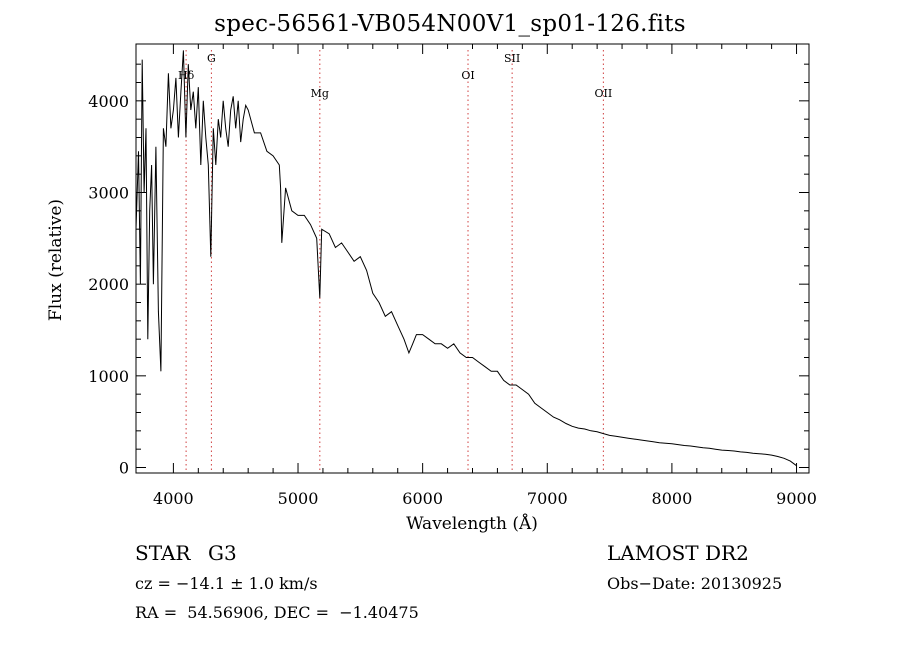 Image resolution: width=900 pixels, height=650 pixels. What do you see at coordinates (277, 612) in the screenshot?
I see `coordinates: RA = 54.56906, DEC = −1.40475` at bounding box center [277, 612].